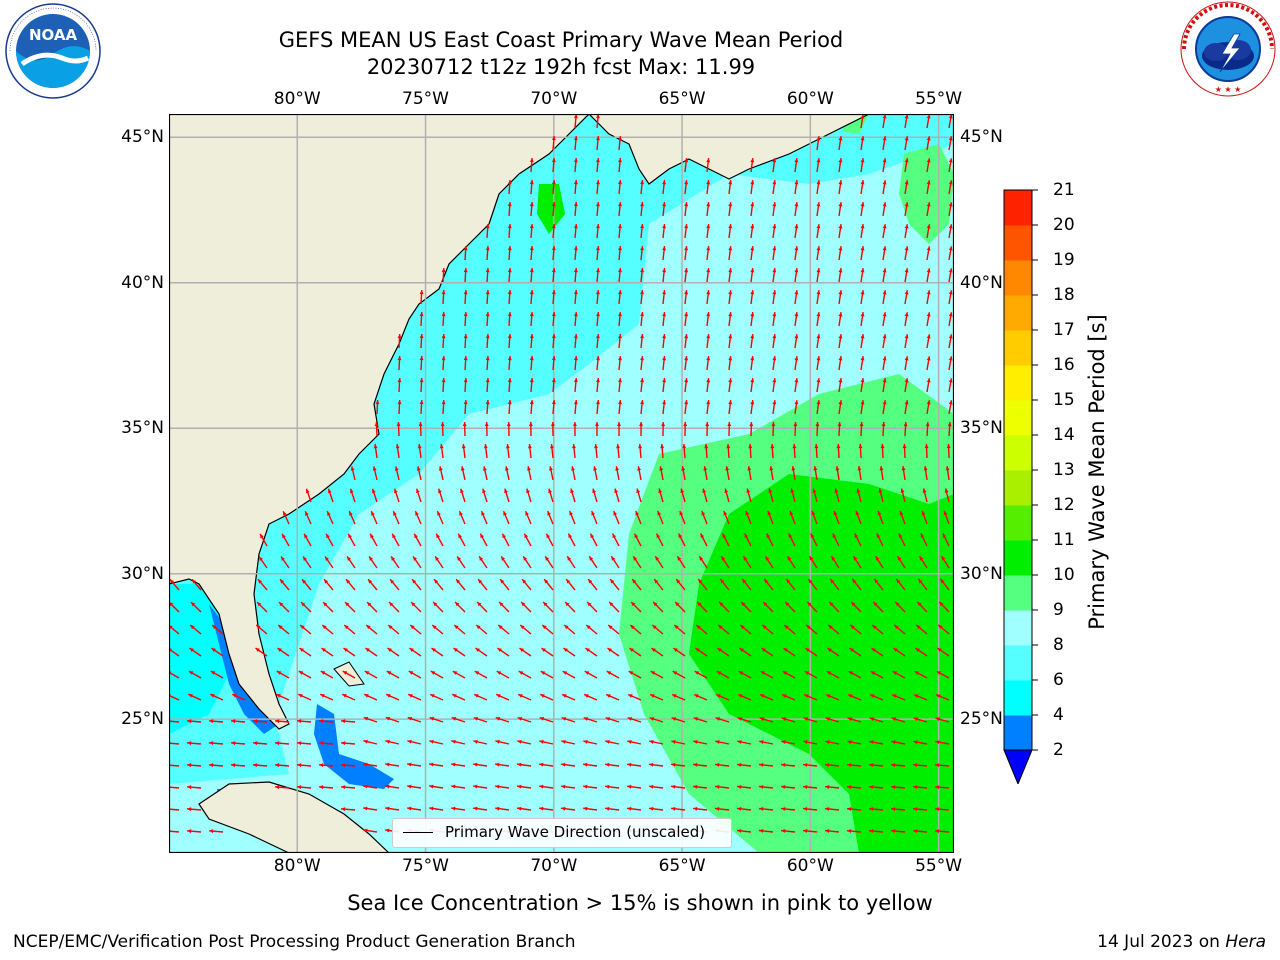 The height and width of the screenshot is (960, 1280). Describe the element at coordinates (682, 866) in the screenshot. I see `lon-tick-label: 65°W` at that location.